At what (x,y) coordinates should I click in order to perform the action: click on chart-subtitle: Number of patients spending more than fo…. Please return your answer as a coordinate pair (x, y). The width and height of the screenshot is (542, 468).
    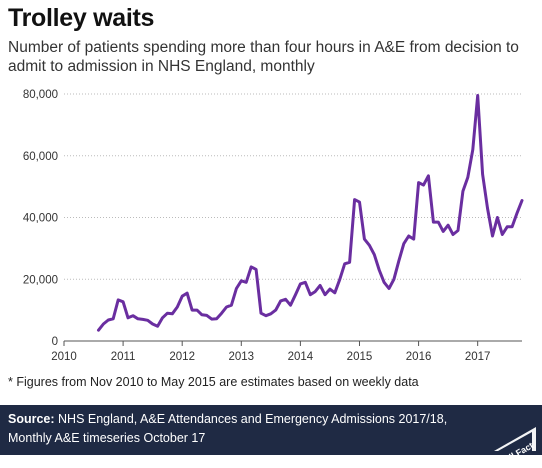
    Looking at the image, I should click on (263, 57).